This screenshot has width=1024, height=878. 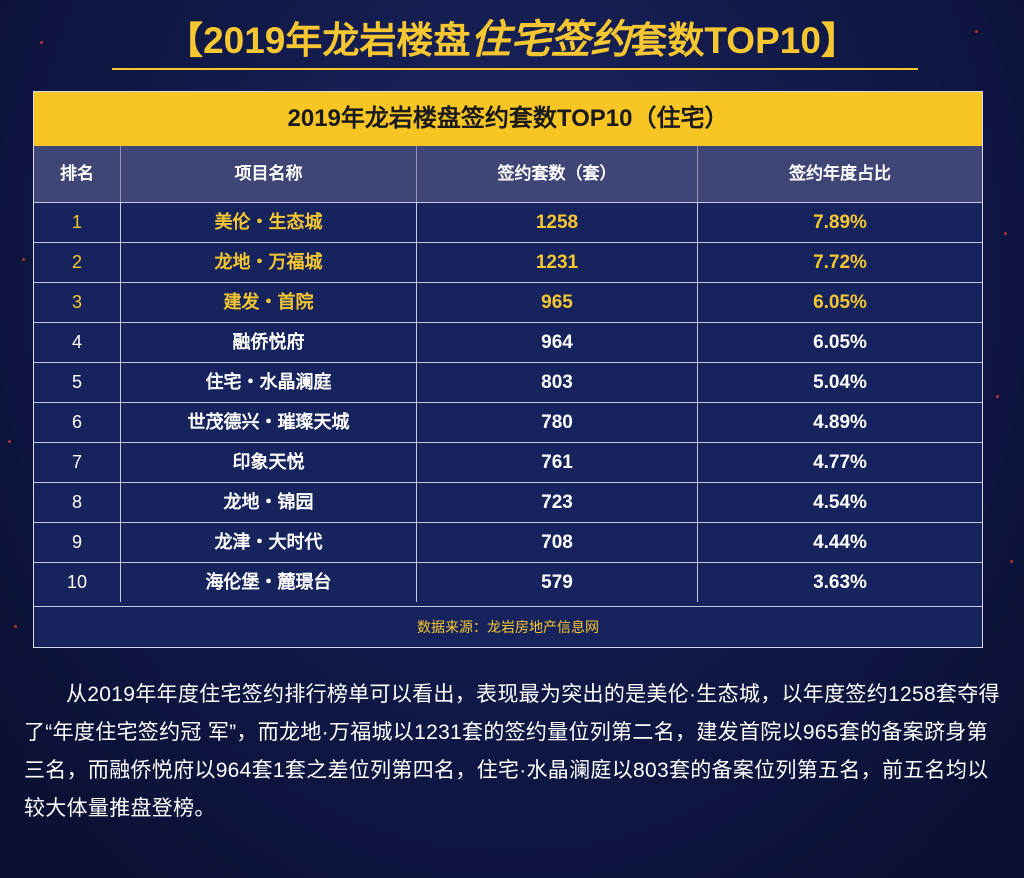 I want to click on count-cell: 965, so click(x=557, y=302).